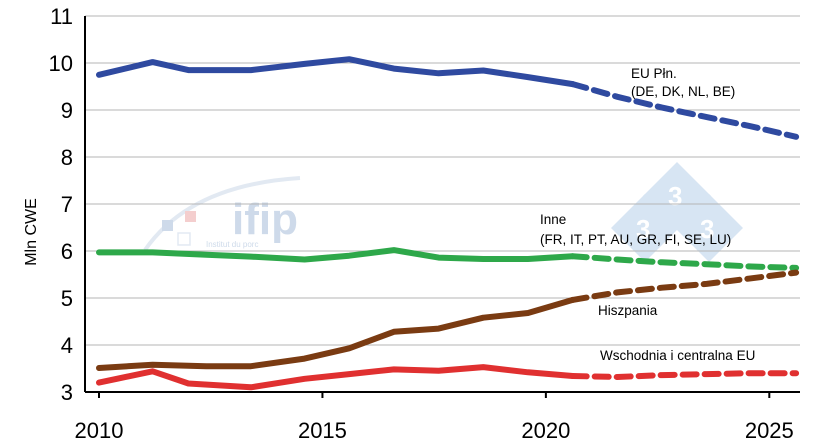 This screenshot has width=820, height=444. What do you see at coordinates (61, 63) in the screenshot?
I see `y-tick-label: 10` at bounding box center [61, 63].